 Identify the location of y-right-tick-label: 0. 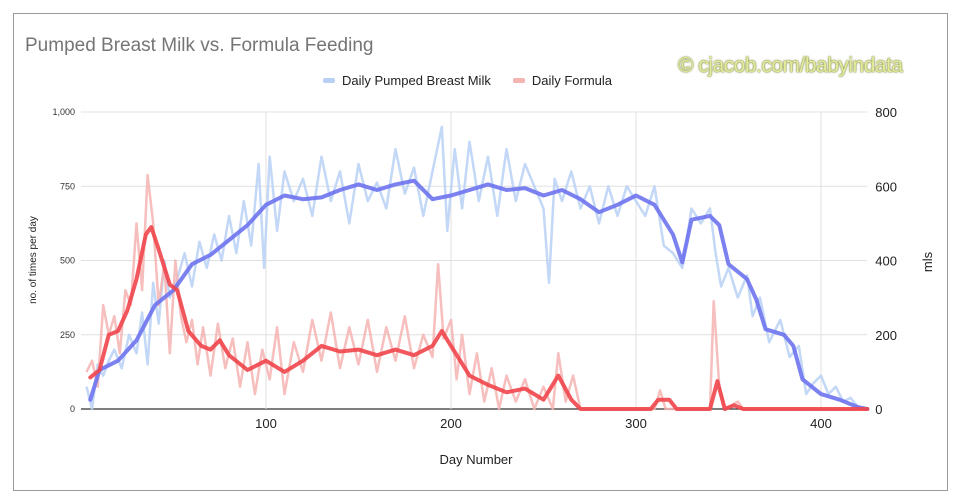
(878, 409).